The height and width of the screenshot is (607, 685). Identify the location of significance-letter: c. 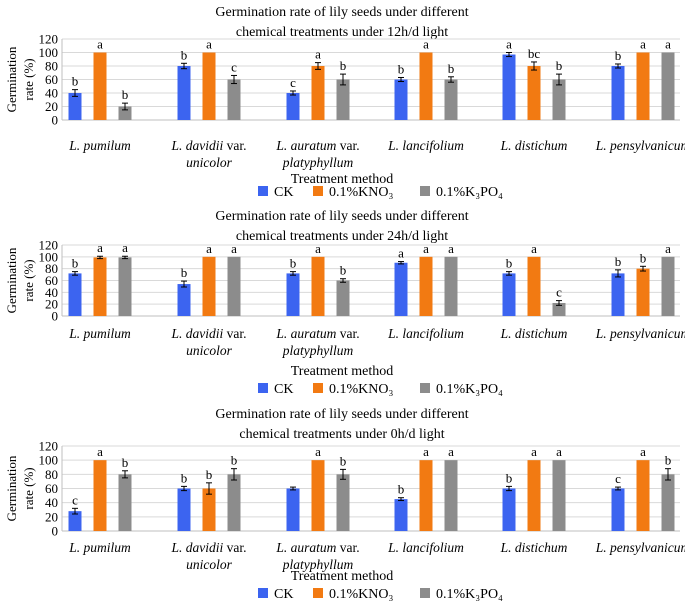
(75, 499).